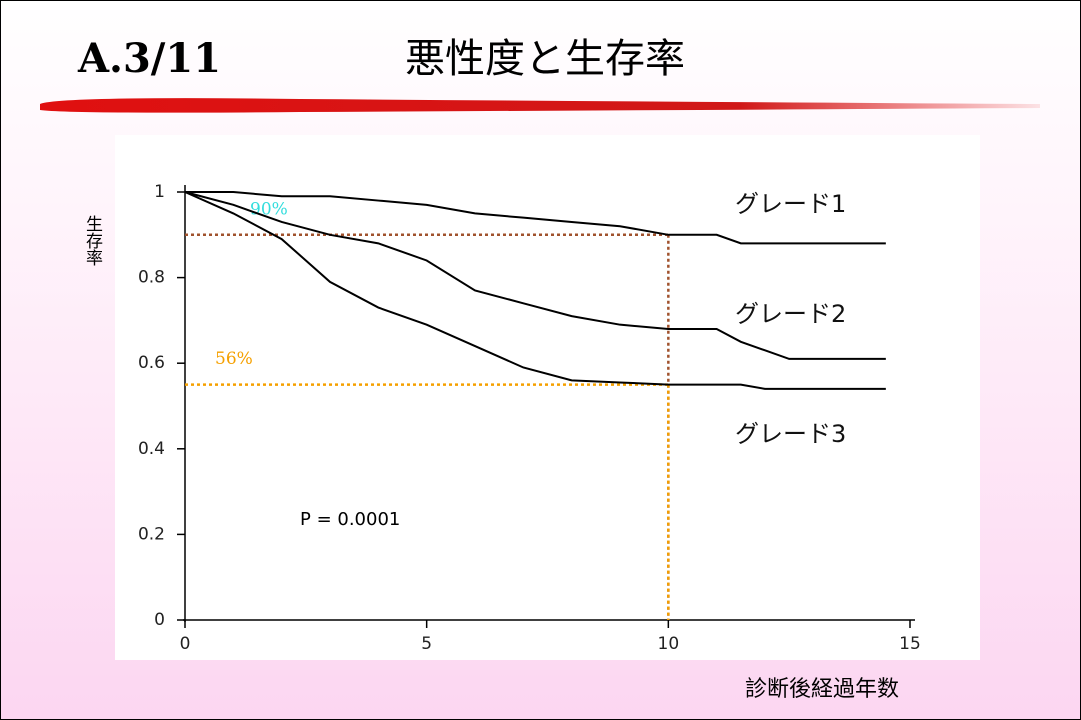  What do you see at coordinates (790, 434) in the screenshot?
I see `series-label: グレード3` at bounding box center [790, 434].